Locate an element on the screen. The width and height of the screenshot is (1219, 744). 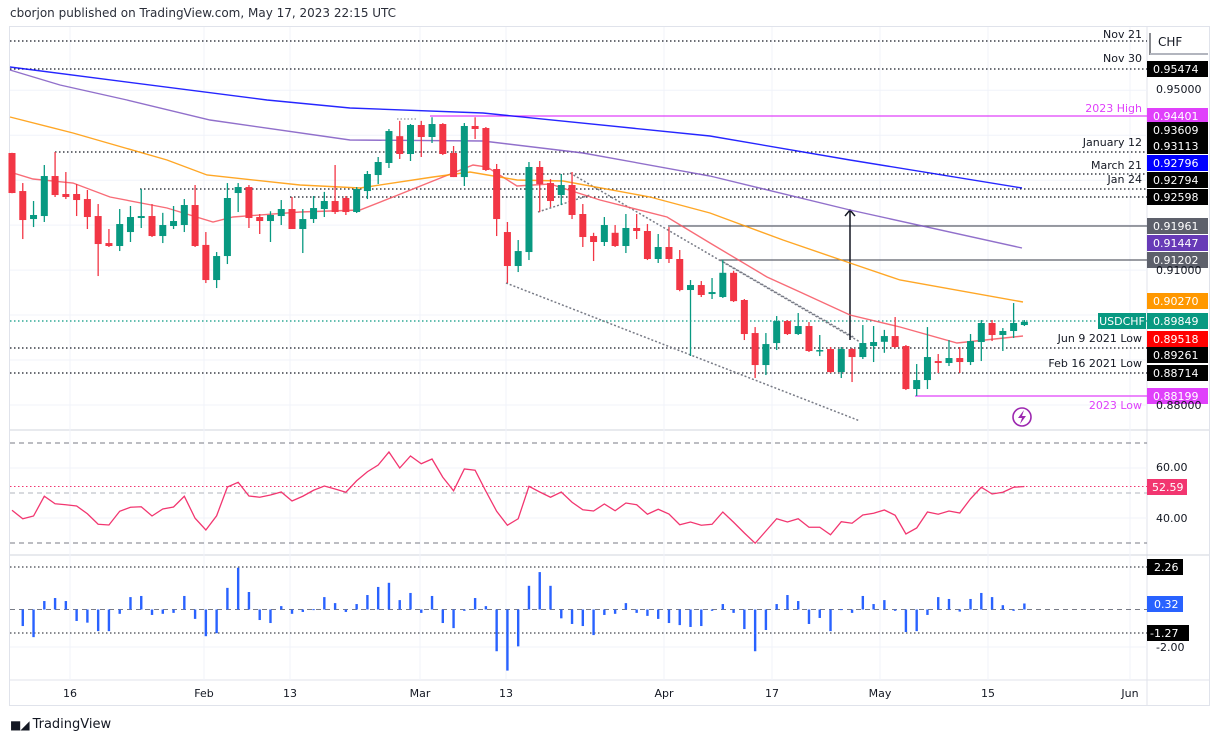
level-label-2023-low: 2023 Low is located at coordinates (1115, 405).